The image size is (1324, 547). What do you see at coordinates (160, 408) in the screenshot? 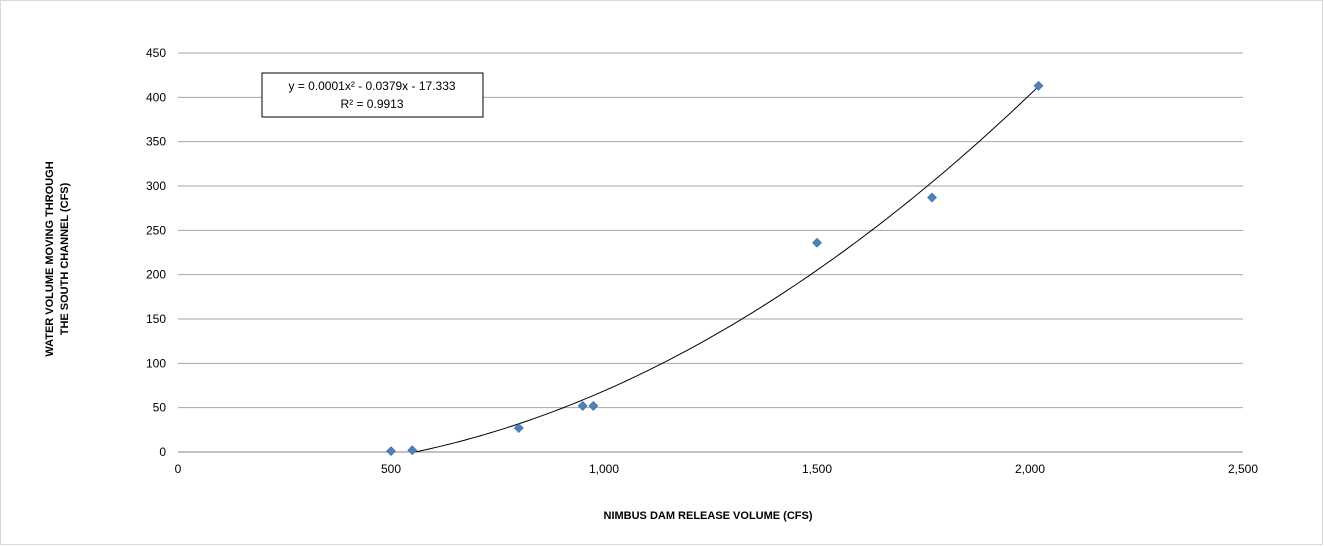
I see `y-tick-label: 50` at bounding box center [160, 408].